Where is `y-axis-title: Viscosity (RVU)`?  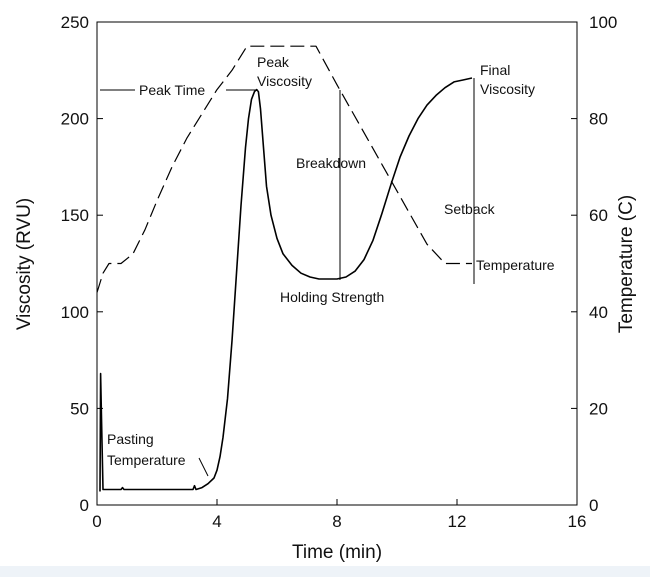
y-axis-title: Viscosity (RVU) is located at coordinates (24, 264).